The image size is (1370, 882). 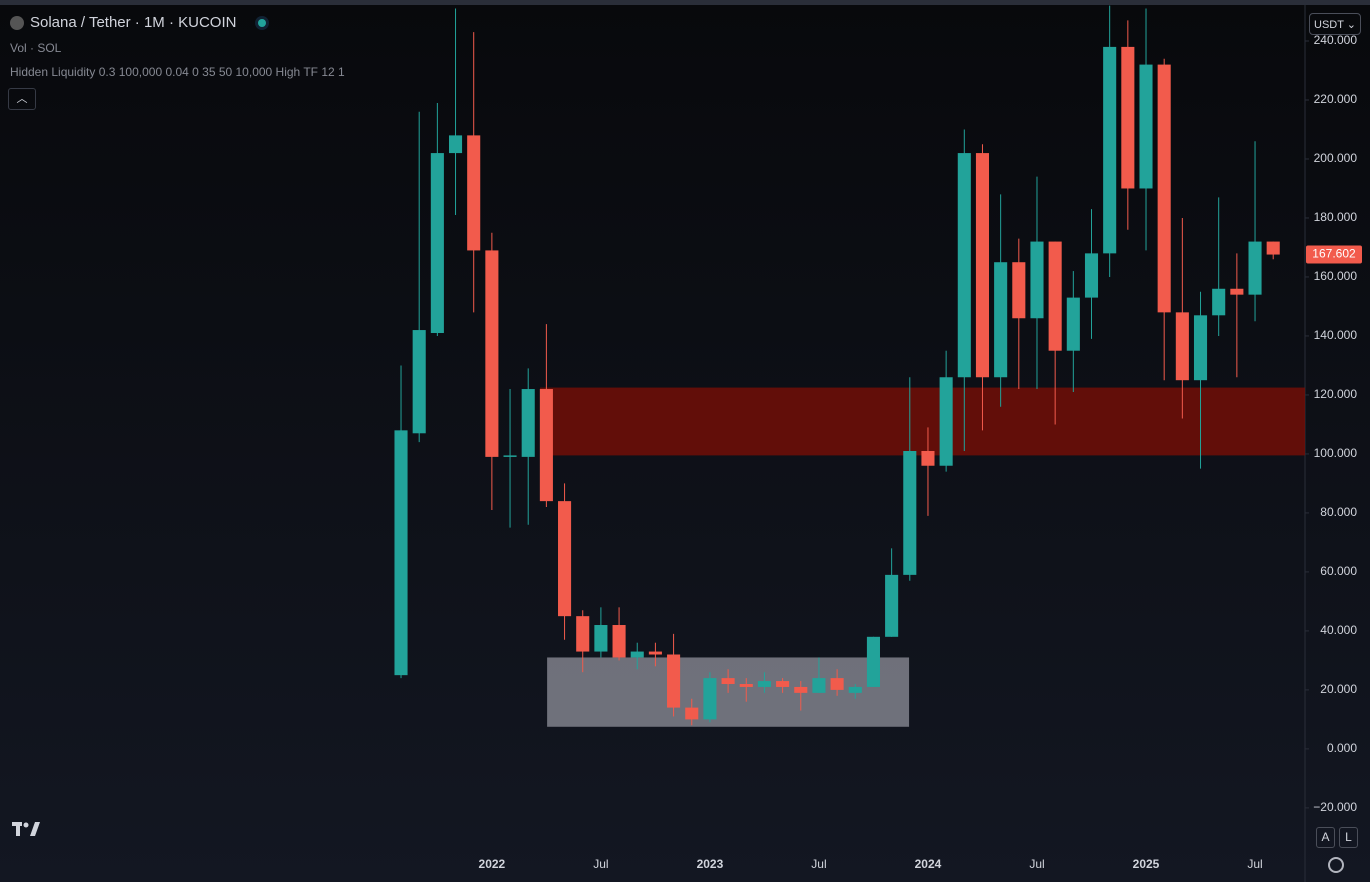 What do you see at coordinates (1342, 748) in the screenshot?
I see `y-tick-label: 0.000` at bounding box center [1342, 748].